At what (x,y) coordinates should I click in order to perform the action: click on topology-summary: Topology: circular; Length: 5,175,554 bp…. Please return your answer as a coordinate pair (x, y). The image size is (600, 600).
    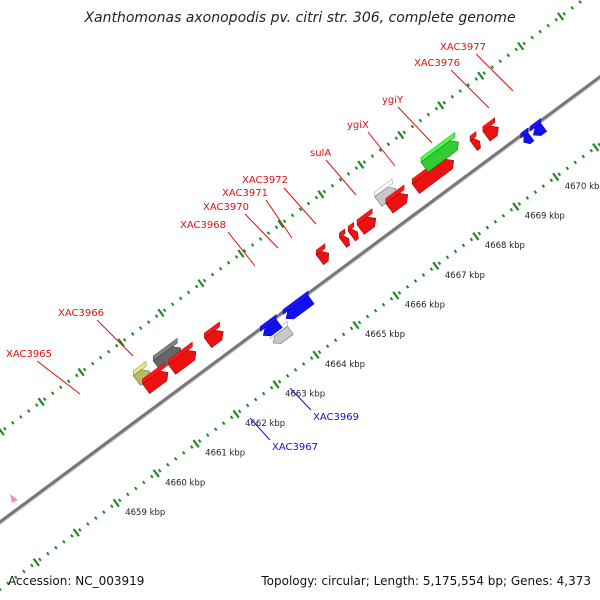
    Looking at the image, I should click on (426, 581).